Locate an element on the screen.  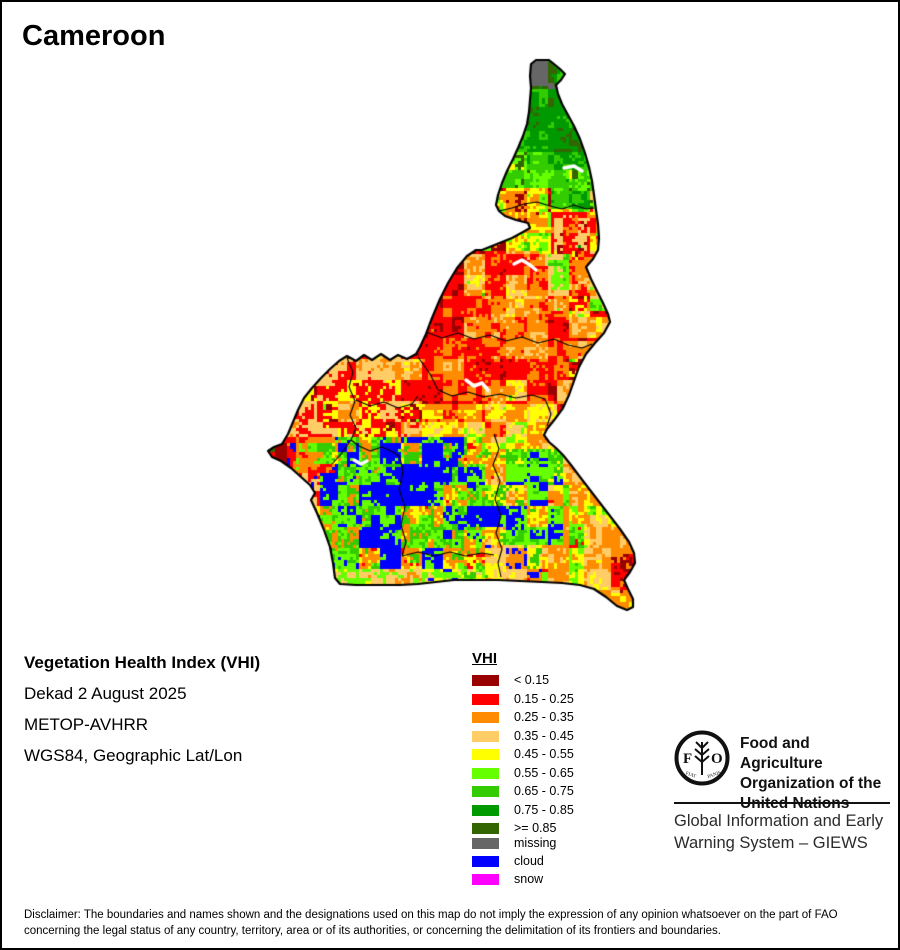
legend-label: >= 0.85 is located at coordinates (535, 828).